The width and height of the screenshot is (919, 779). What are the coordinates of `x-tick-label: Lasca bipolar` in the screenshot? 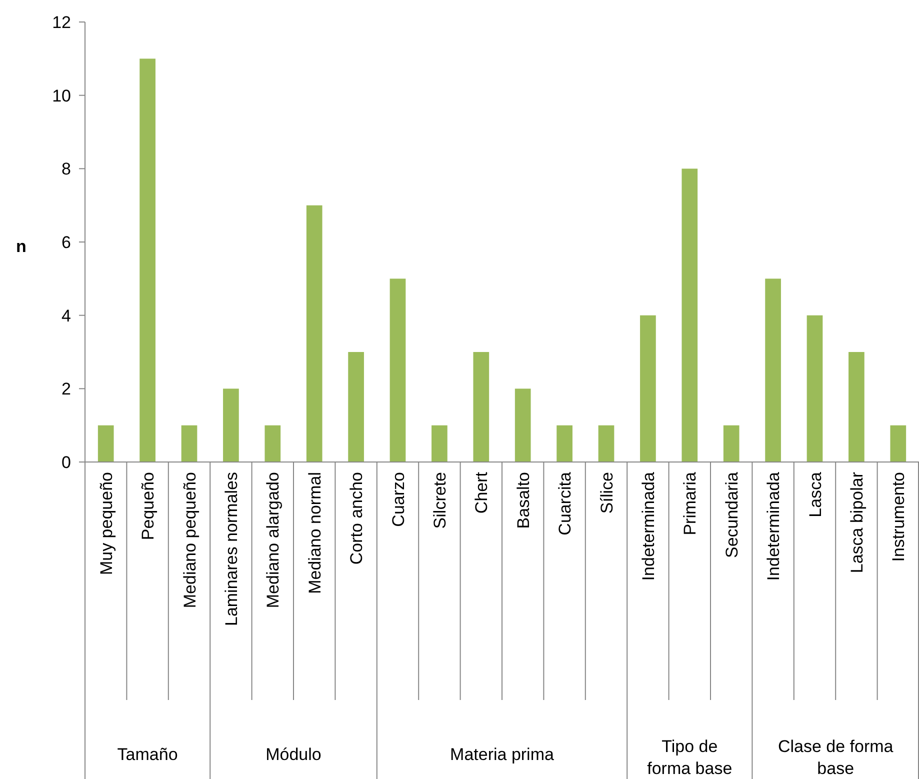 It's located at (856, 523).